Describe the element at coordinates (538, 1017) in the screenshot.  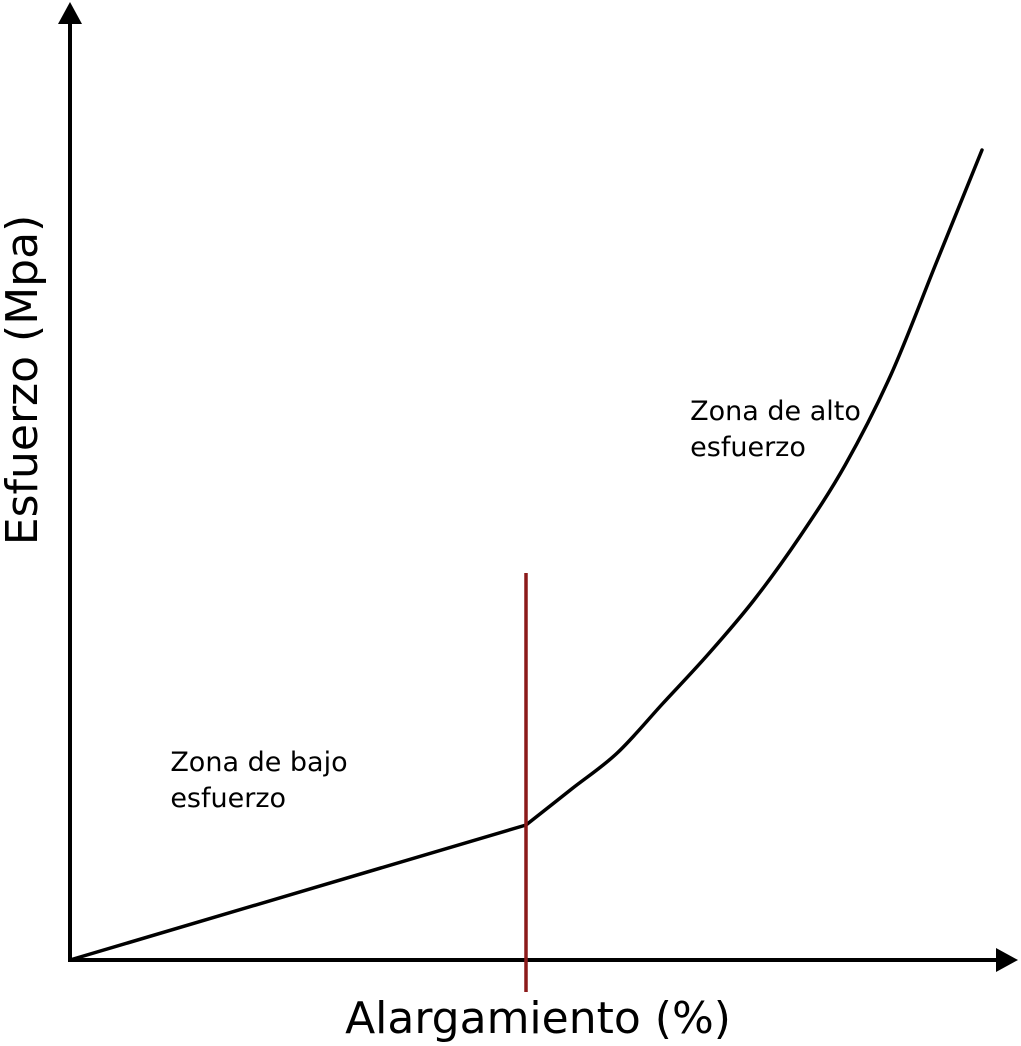
I see `x-axis-label: Alargamiento (%)` at that location.